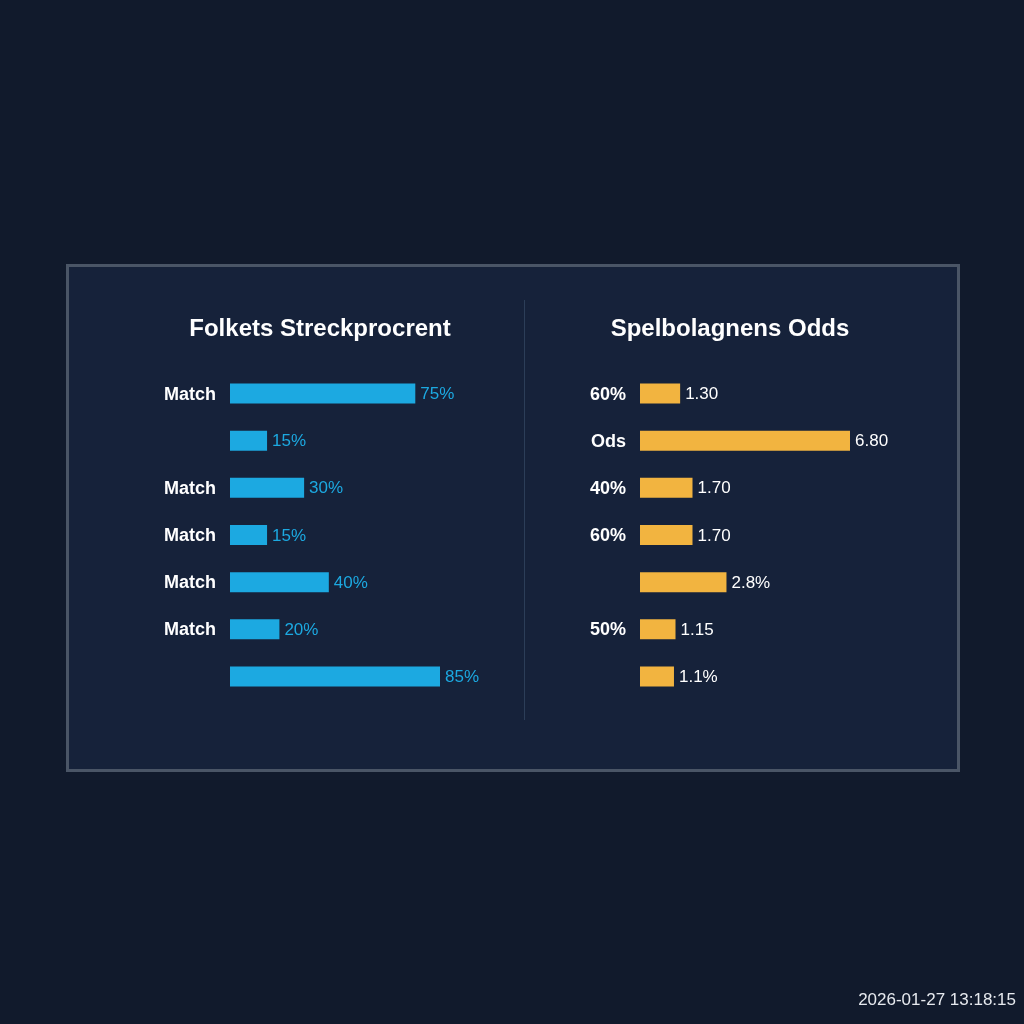 The width and height of the screenshot is (1024, 1024). I want to click on chart-title: Folkets Streckprocrent, so click(320, 327).